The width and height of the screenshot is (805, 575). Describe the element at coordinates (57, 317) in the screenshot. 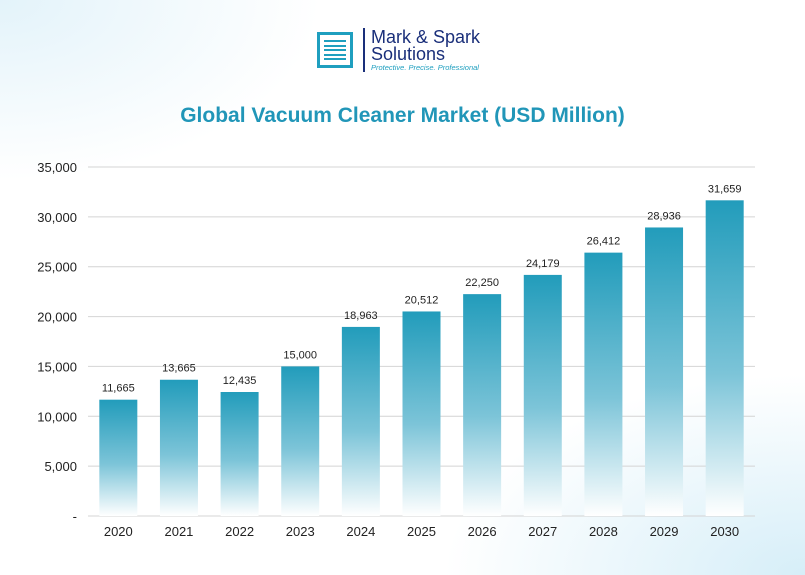

I see `y-tick-label: 20,000` at that location.